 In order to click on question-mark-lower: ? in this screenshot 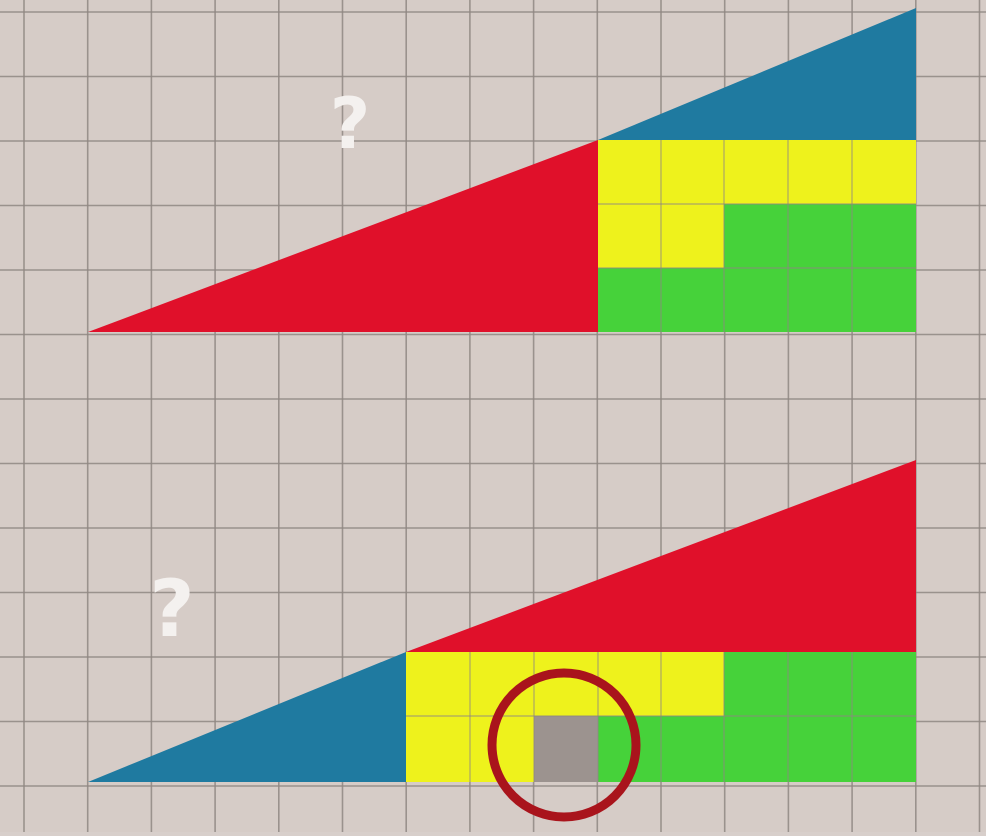, I will do `click(171, 610)`.